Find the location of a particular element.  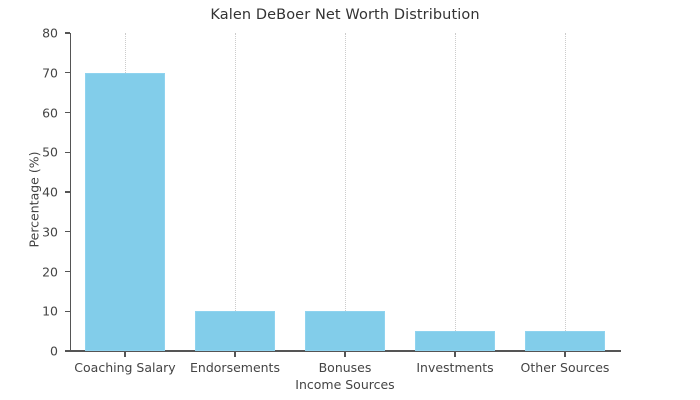

y-tick-label: 60 is located at coordinates (50, 112).